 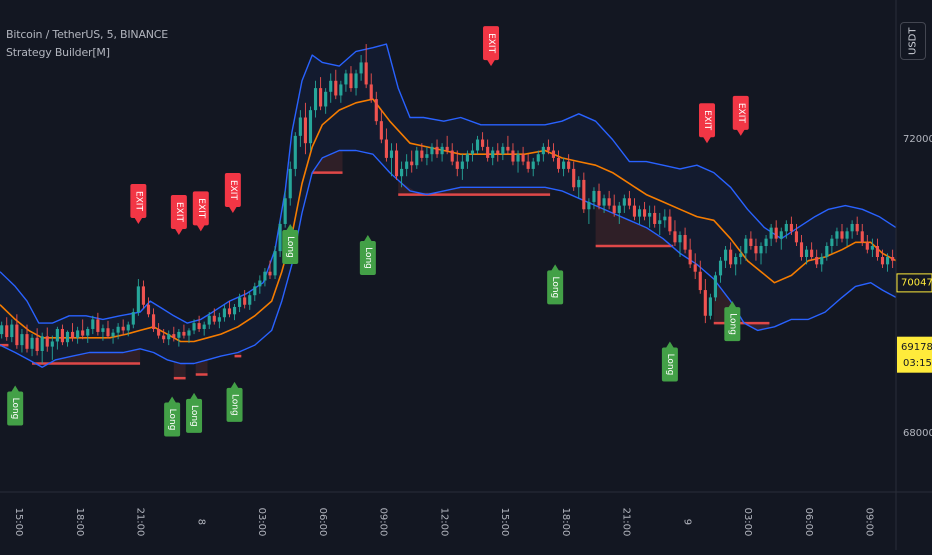 I want to click on exit-signal-2: EXIT, so click(x=200, y=211).